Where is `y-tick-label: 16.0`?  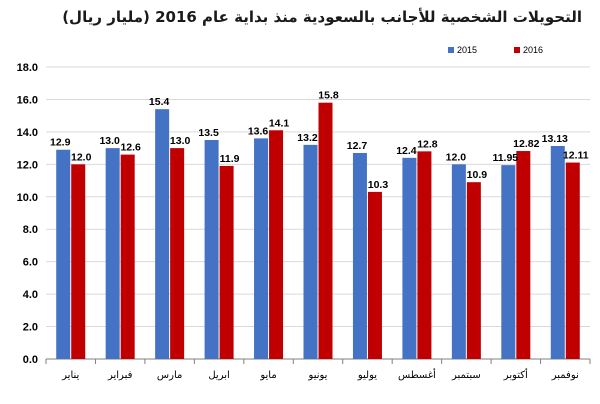
y-tick-label: 16.0 is located at coordinates (27, 100).